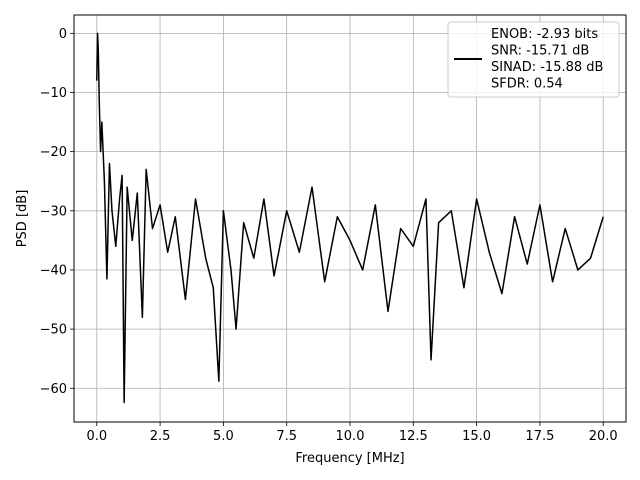 Image resolution: width=640 pixels, height=480 pixels. What do you see at coordinates (476, 436) in the screenshot?
I see `x-tick-label: 15.0` at bounding box center [476, 436].